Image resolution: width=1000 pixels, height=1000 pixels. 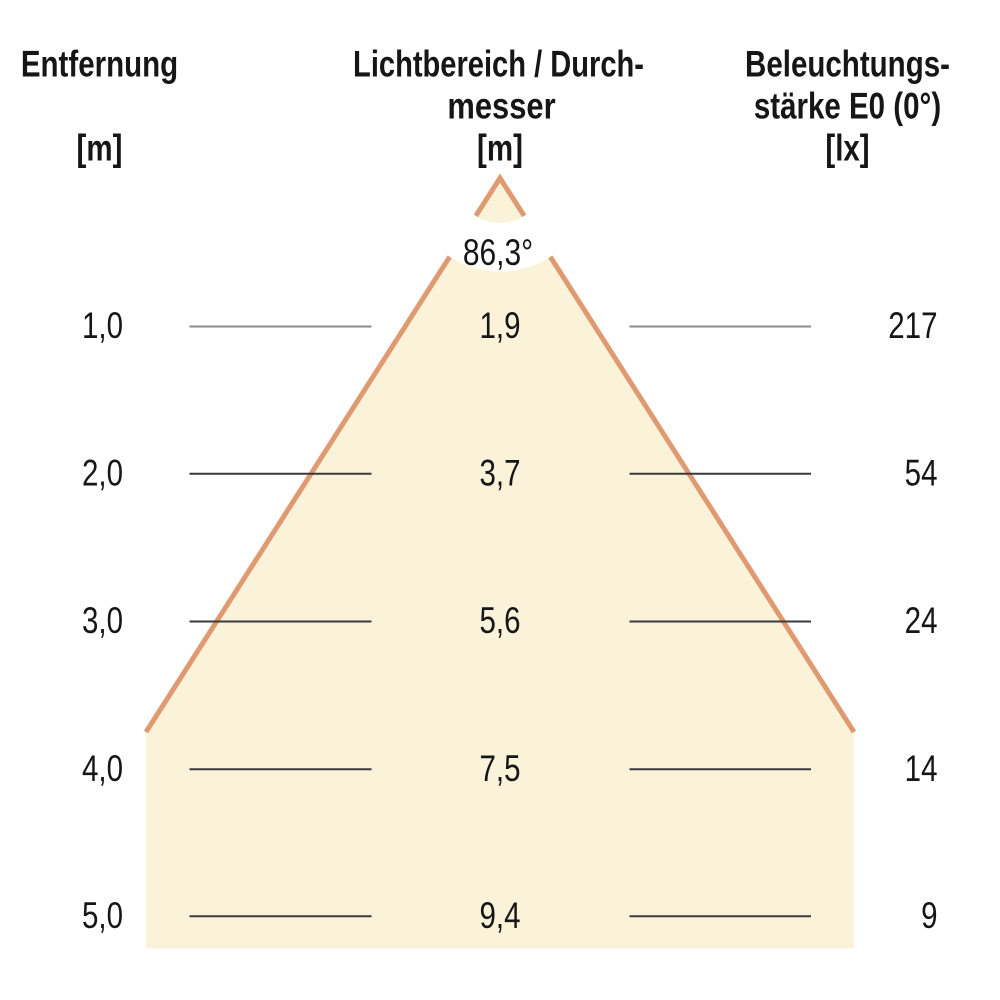 I want to click on svg-text: 9,4, so click(x=499, y=915).